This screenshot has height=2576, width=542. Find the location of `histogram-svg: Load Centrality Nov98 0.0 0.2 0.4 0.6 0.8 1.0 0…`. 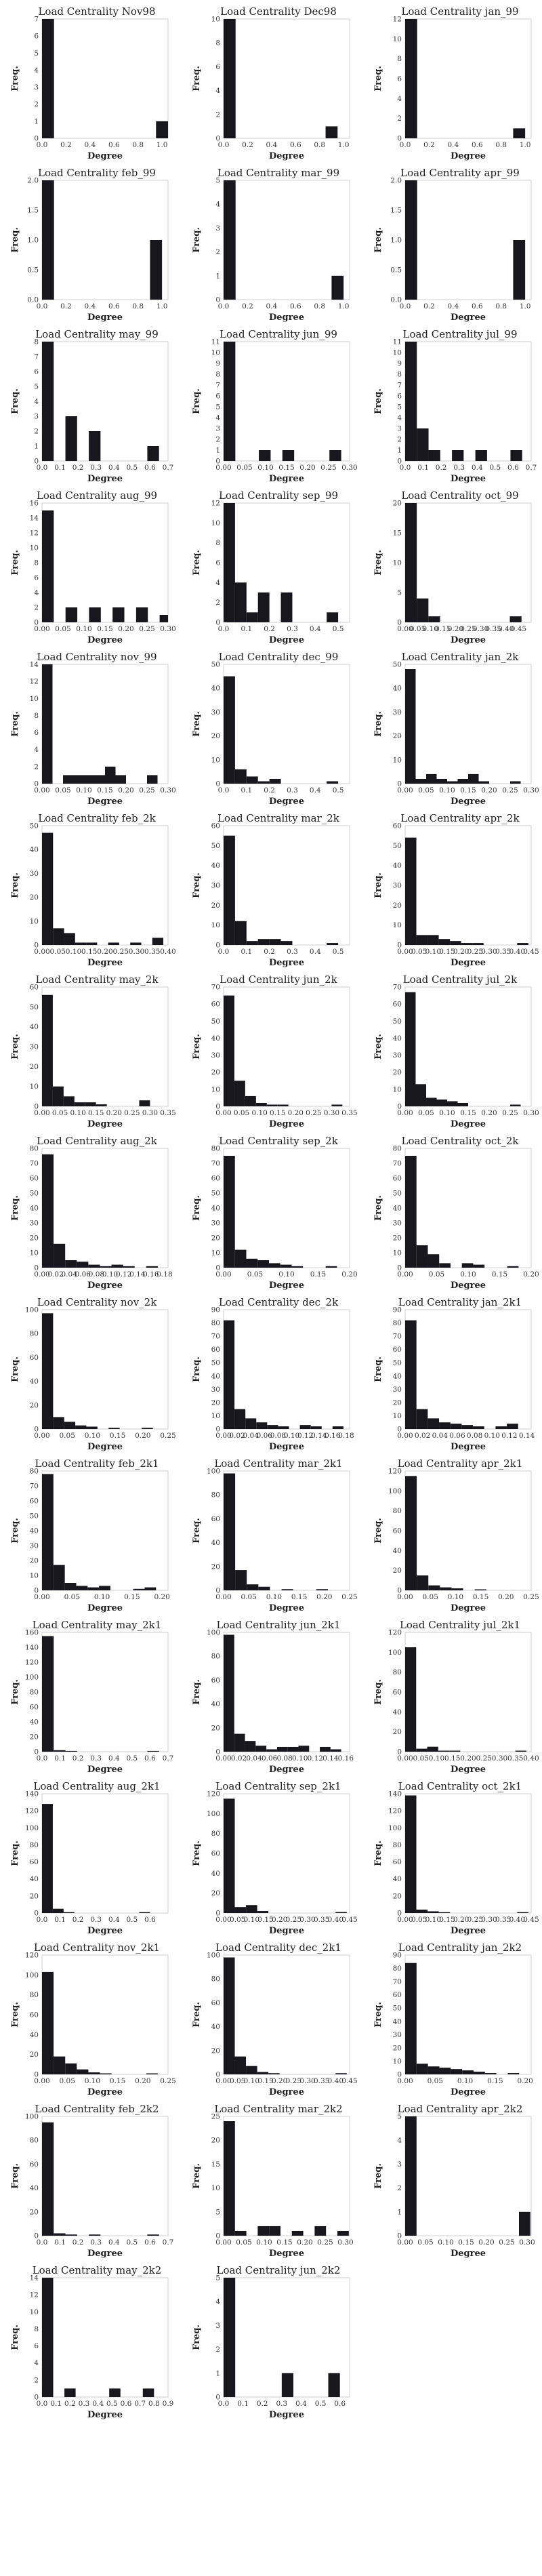

histogram-svg: Load Centrality Nov98 0.0 0.2 0.4 0.6 0.8 1.0 0… is located at coordinates (89, 83).